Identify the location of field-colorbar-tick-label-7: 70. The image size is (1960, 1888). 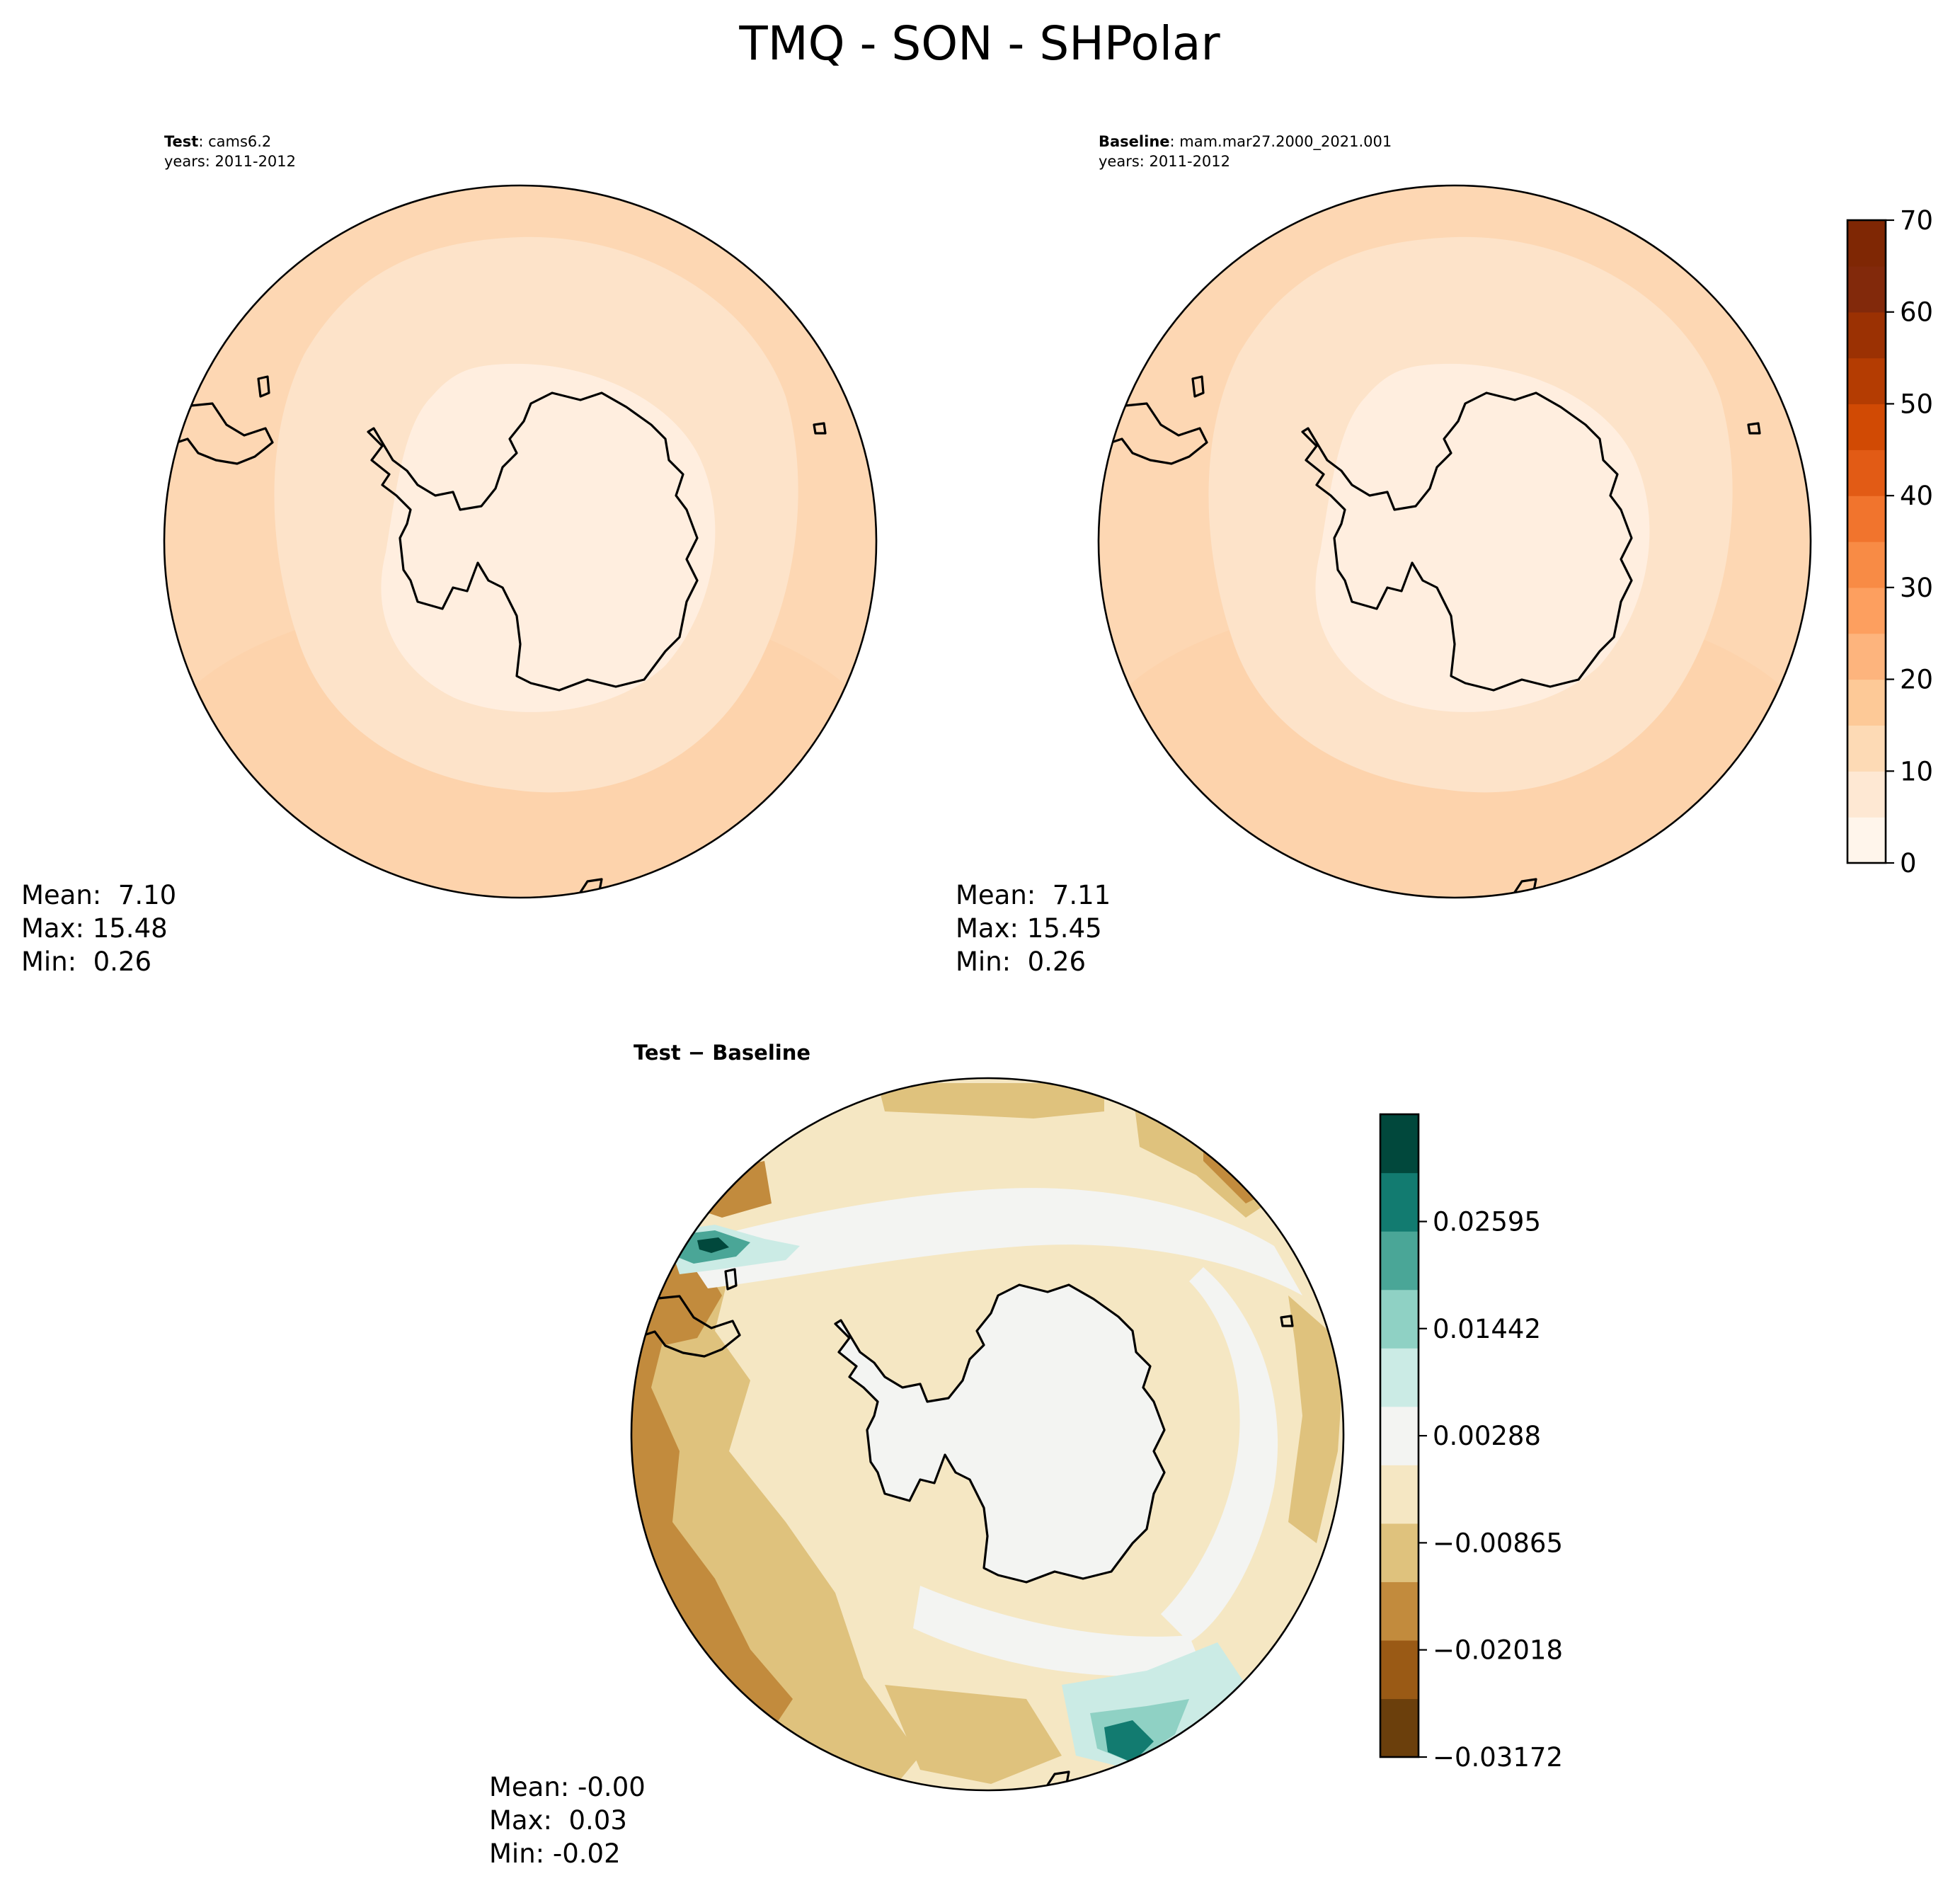
(1916, 221).